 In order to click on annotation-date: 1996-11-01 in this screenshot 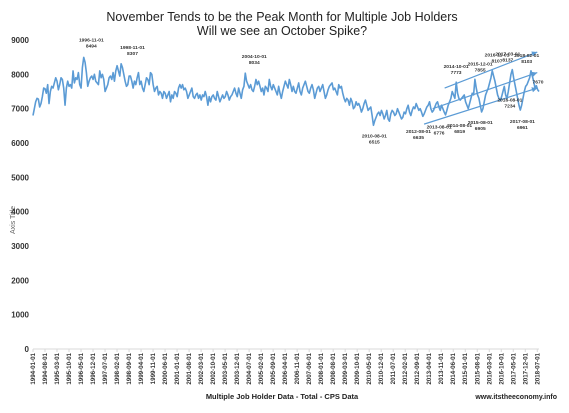, I will do `click(91, 40)`.